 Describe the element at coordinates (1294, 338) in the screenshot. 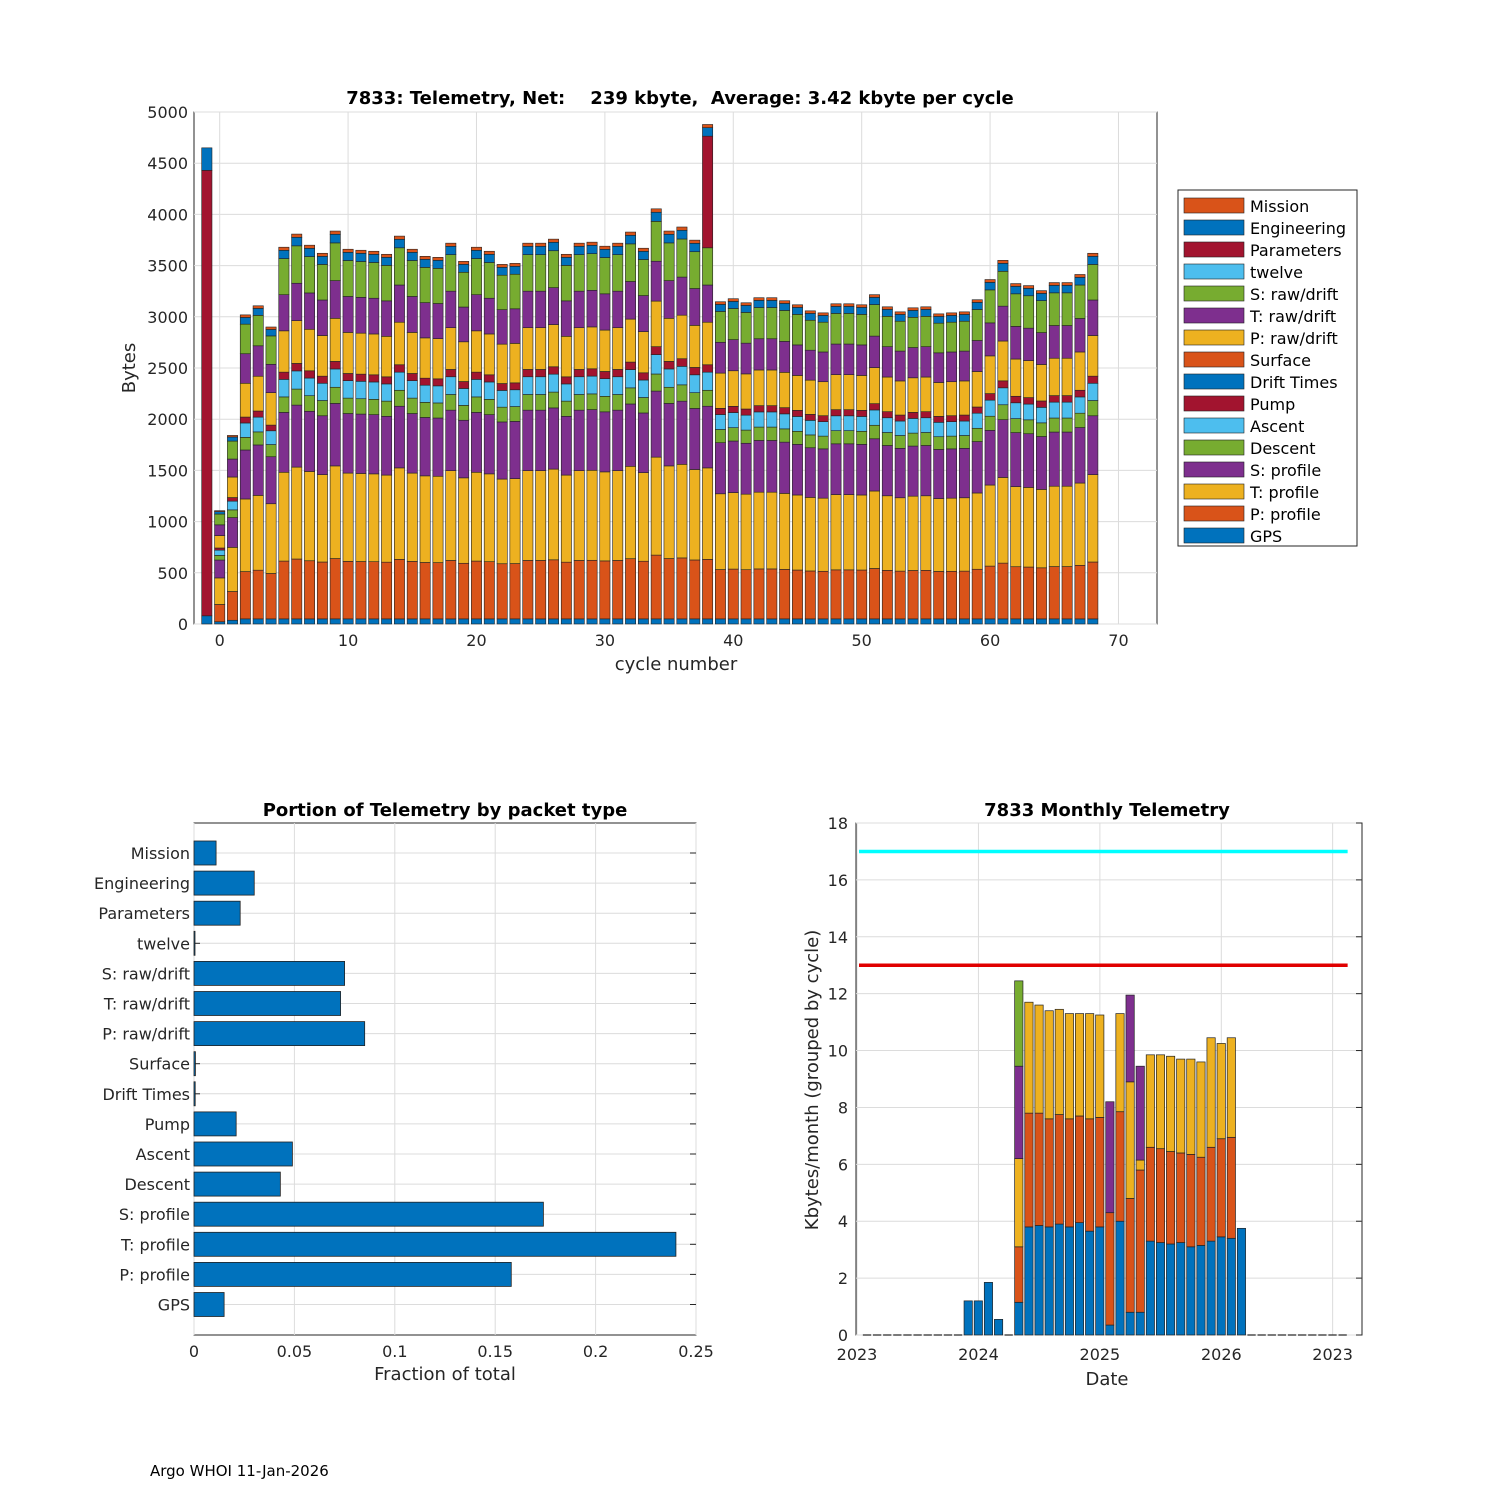

I see `legend-label-p-raw-drift: P: raw/drift` at that location.